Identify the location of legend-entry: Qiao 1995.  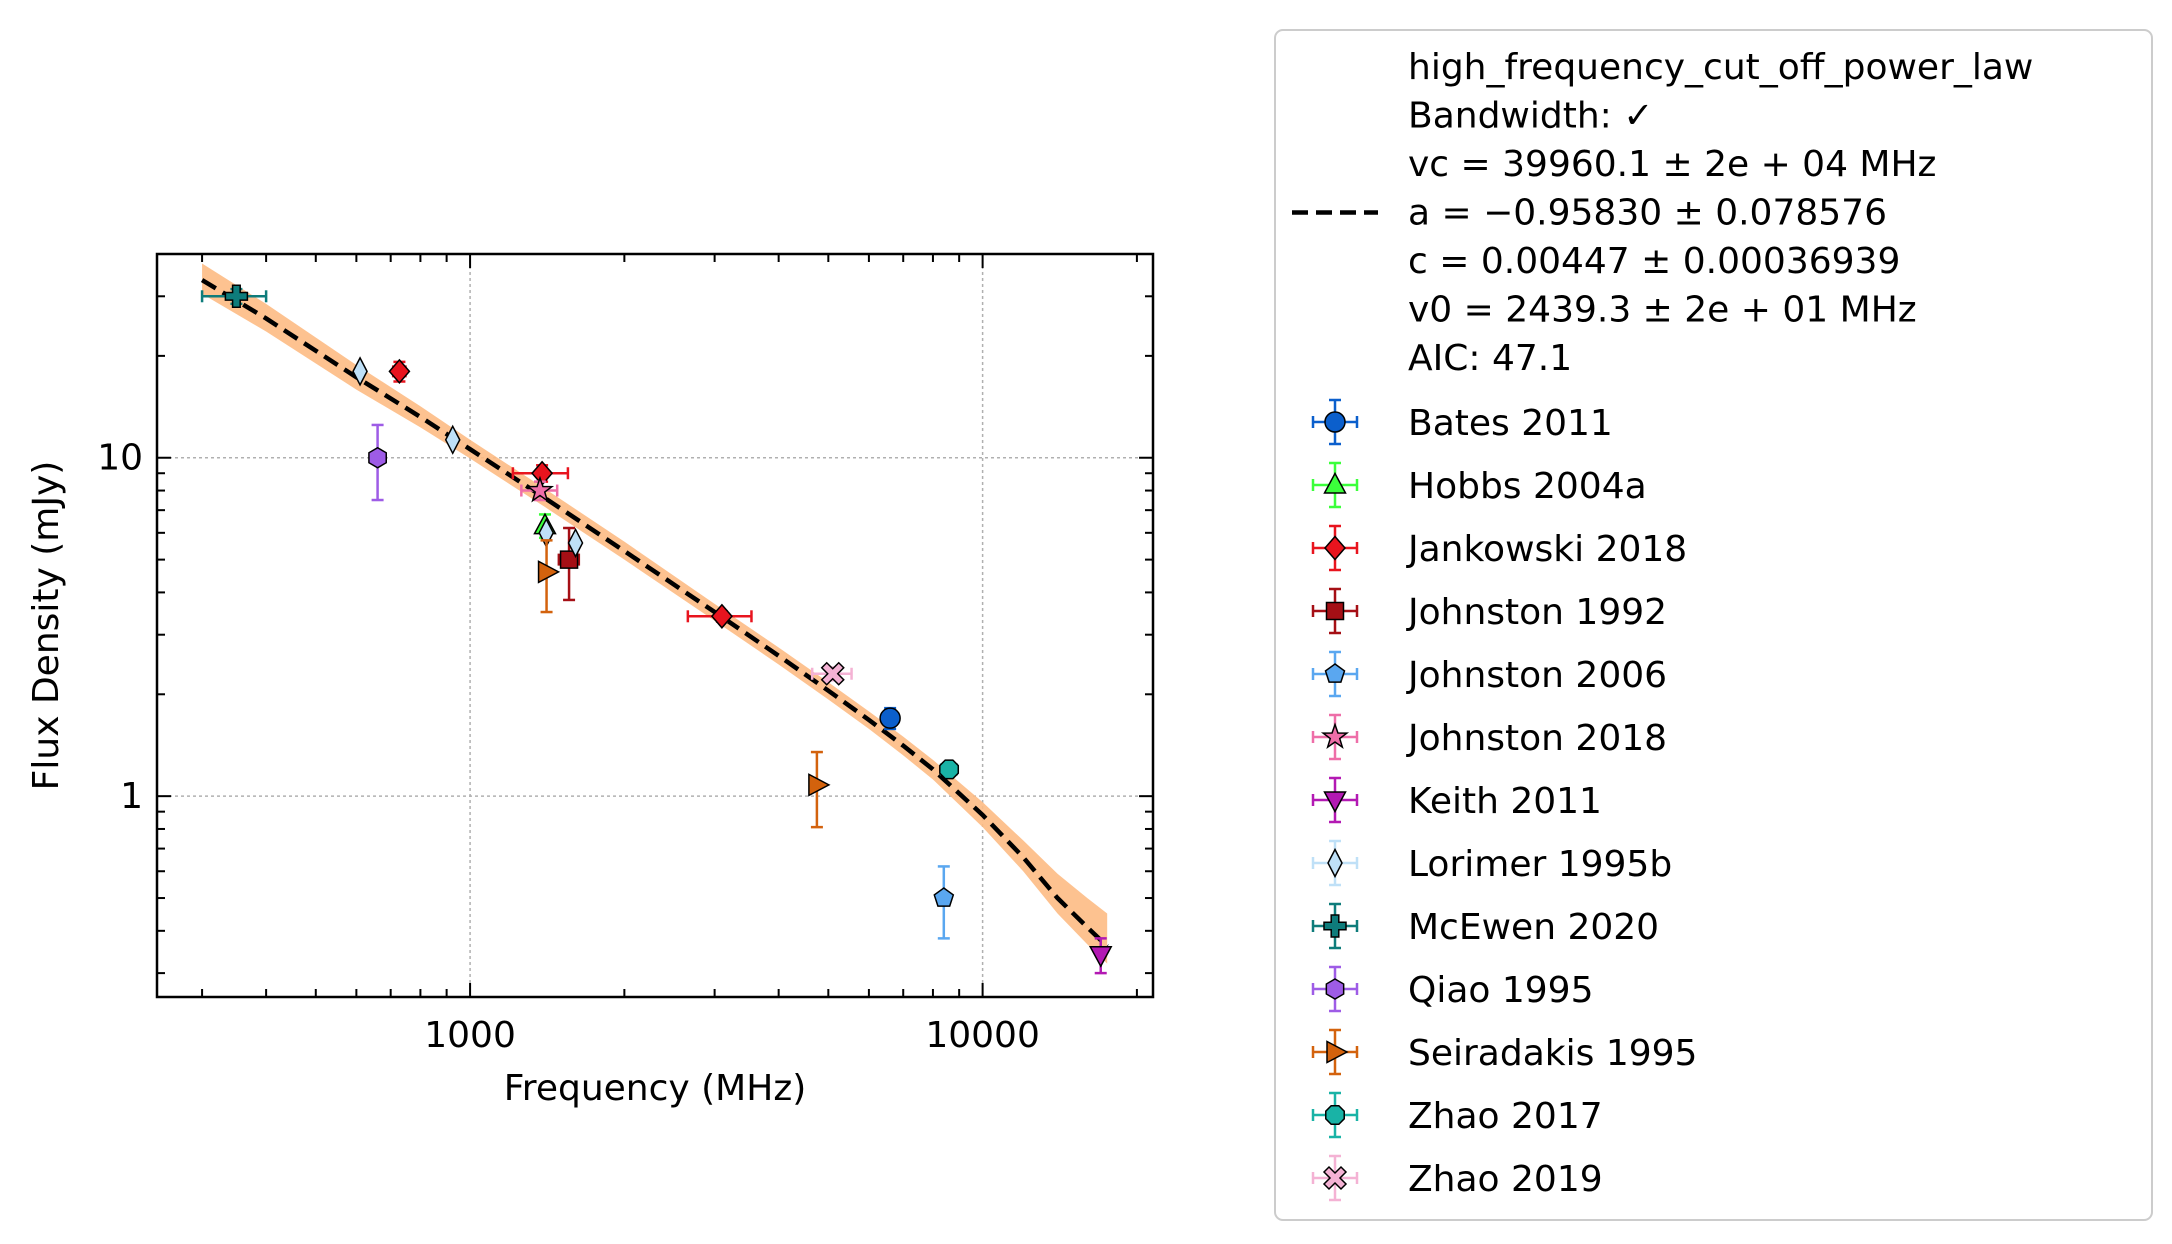
(1452, 989).